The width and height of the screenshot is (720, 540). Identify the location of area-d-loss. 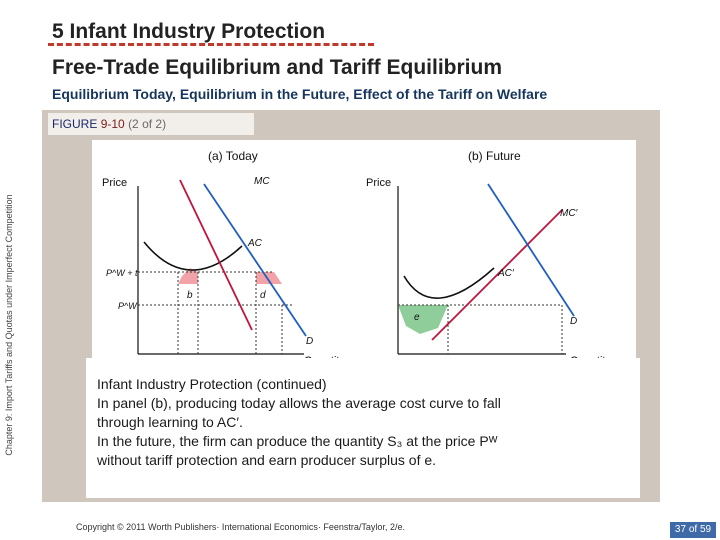
(269, 278).